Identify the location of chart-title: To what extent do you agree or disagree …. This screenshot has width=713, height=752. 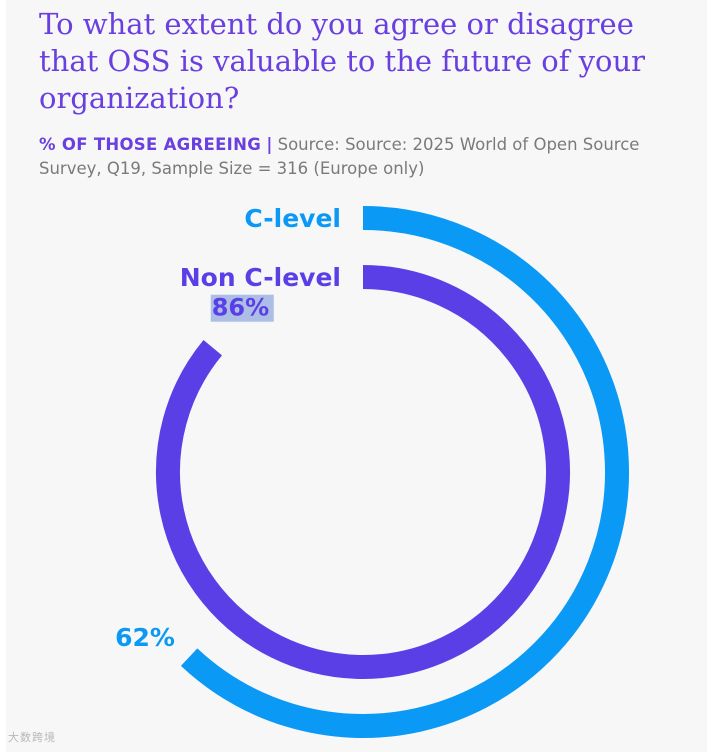
(342, 61).